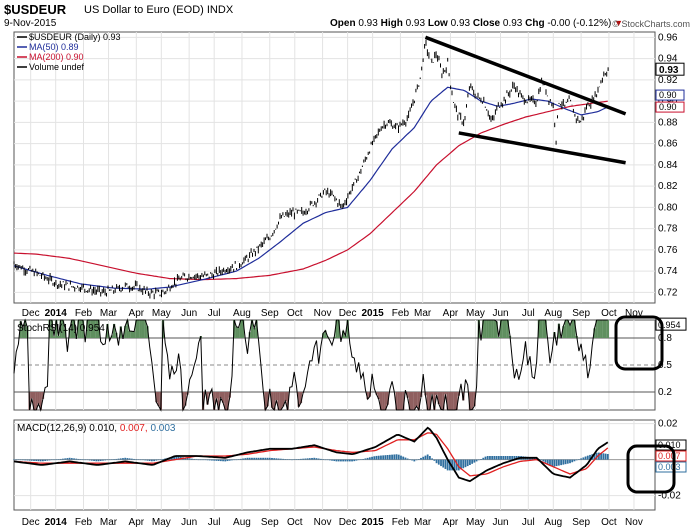  Describe the element at coordinates (535, 23) in the screenshot. I see `chg-label: Chg` at that location.